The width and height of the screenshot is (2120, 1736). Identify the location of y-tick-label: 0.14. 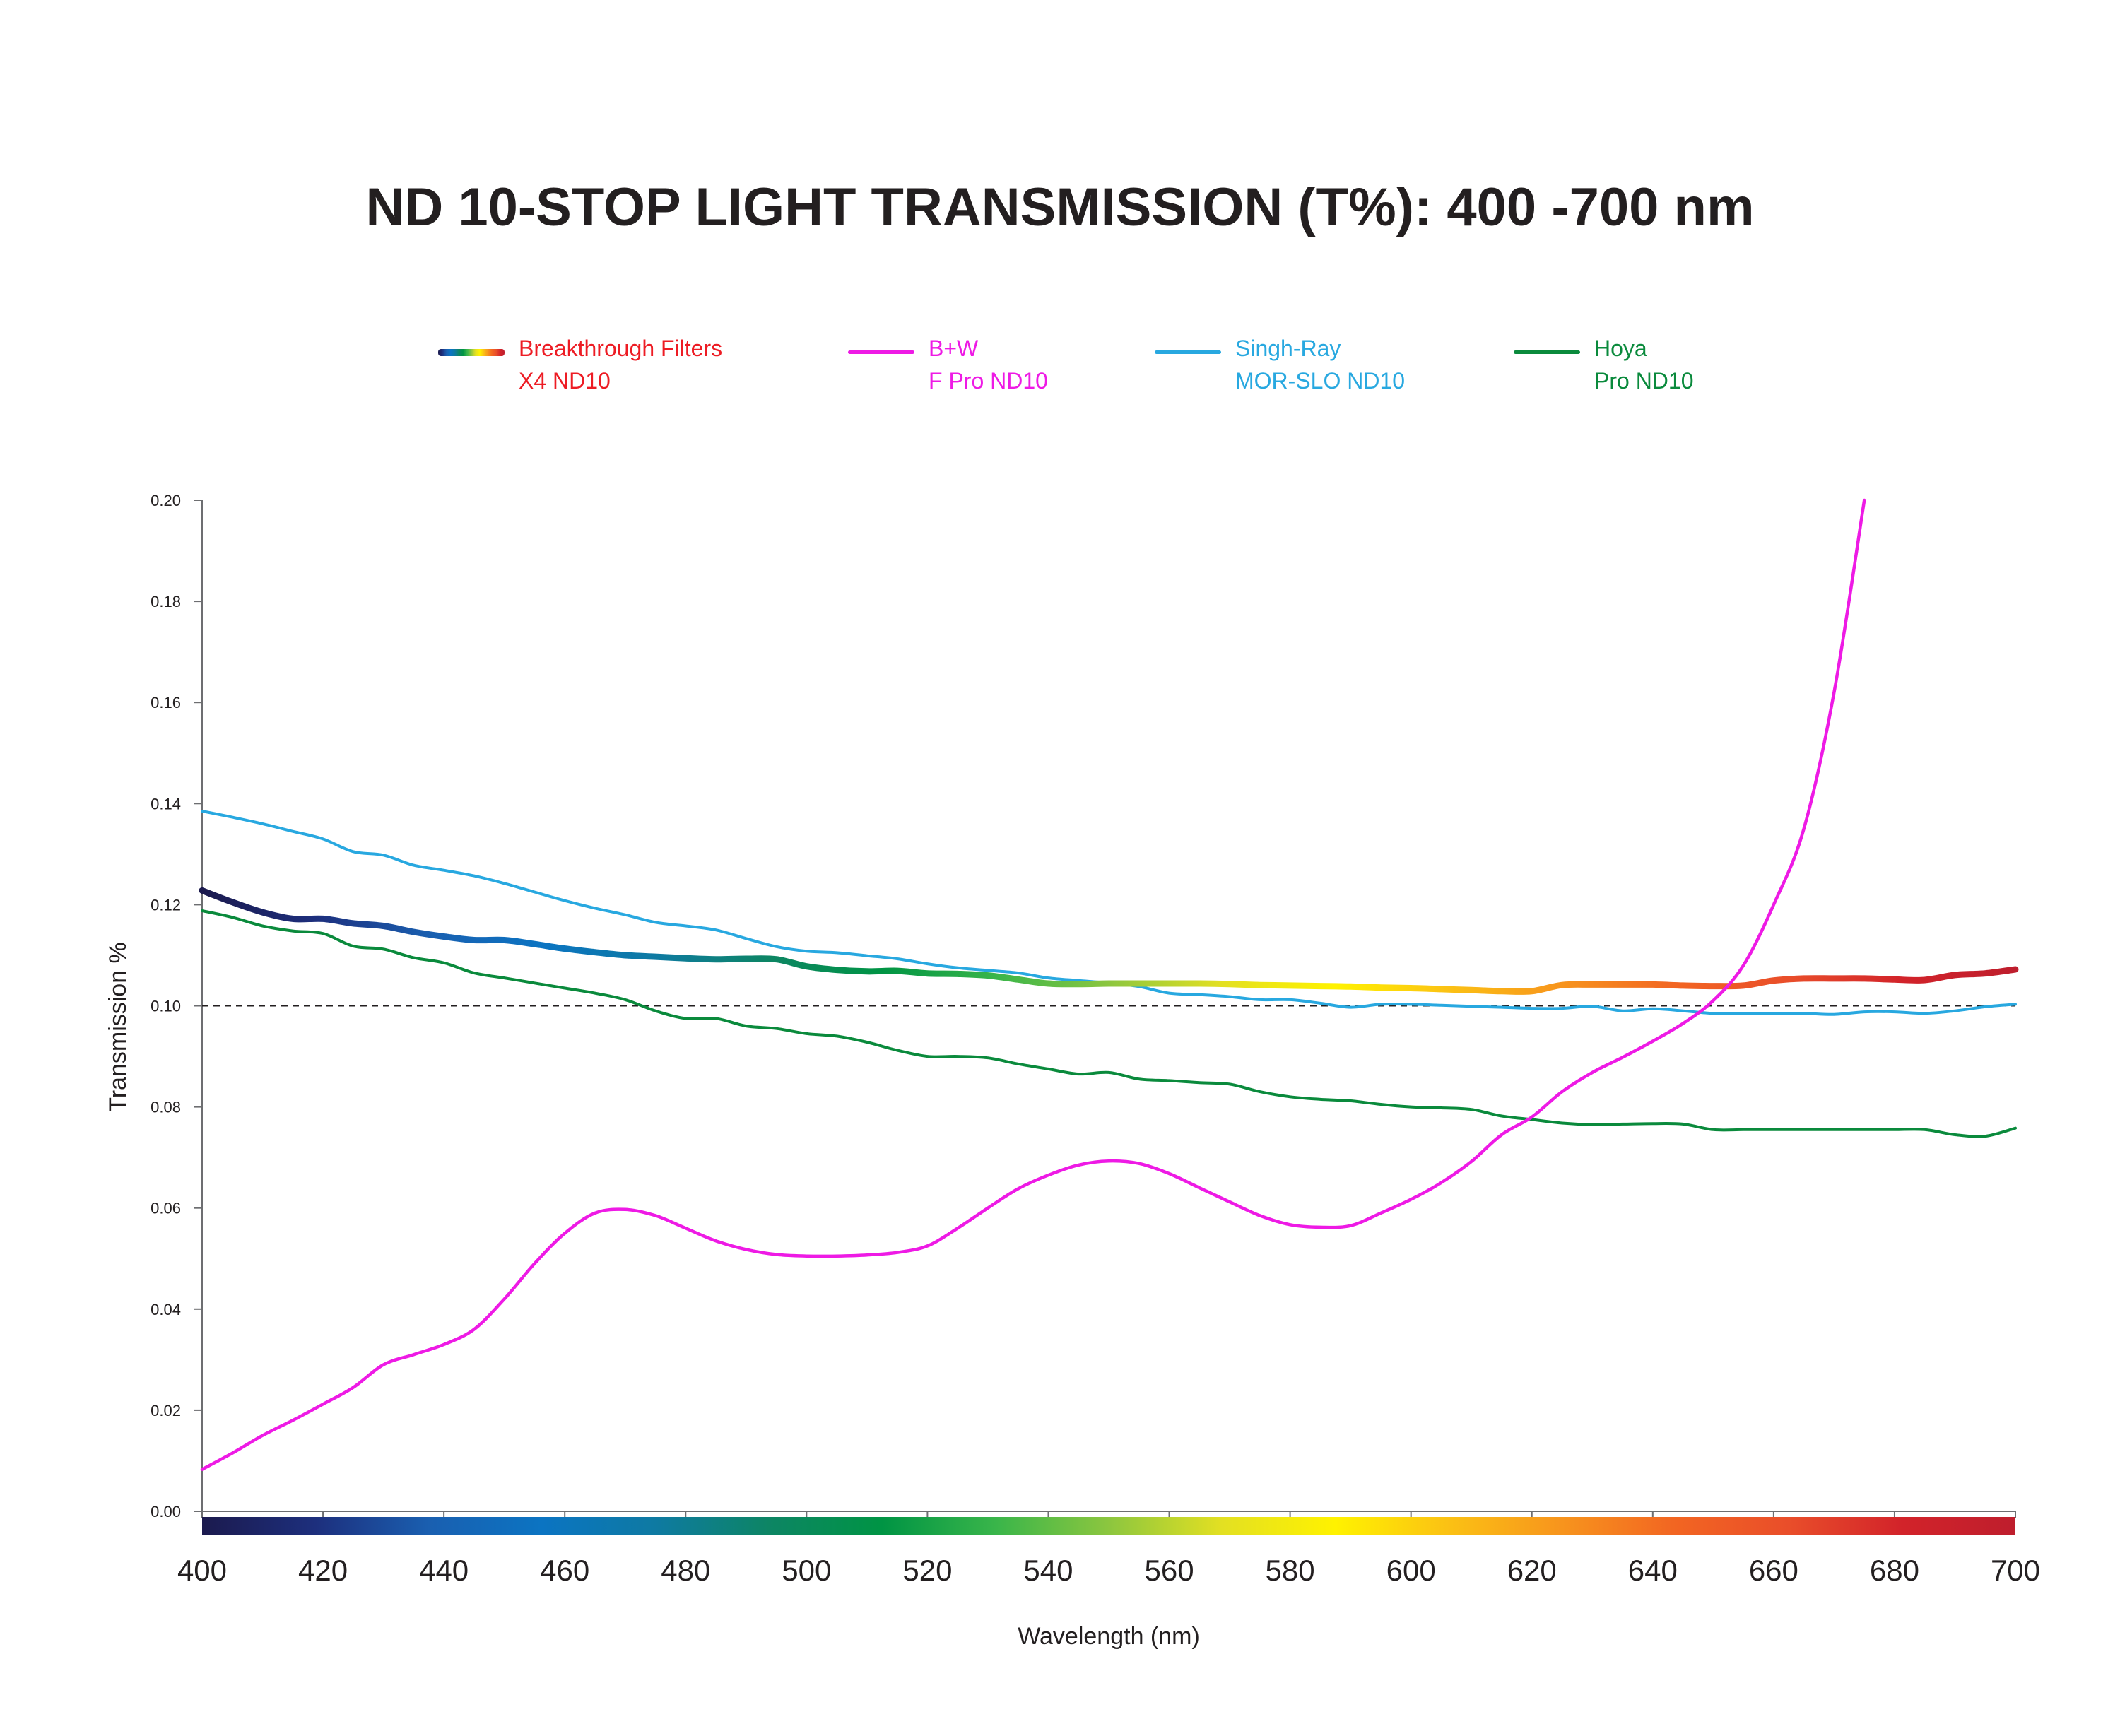
(166, 804).